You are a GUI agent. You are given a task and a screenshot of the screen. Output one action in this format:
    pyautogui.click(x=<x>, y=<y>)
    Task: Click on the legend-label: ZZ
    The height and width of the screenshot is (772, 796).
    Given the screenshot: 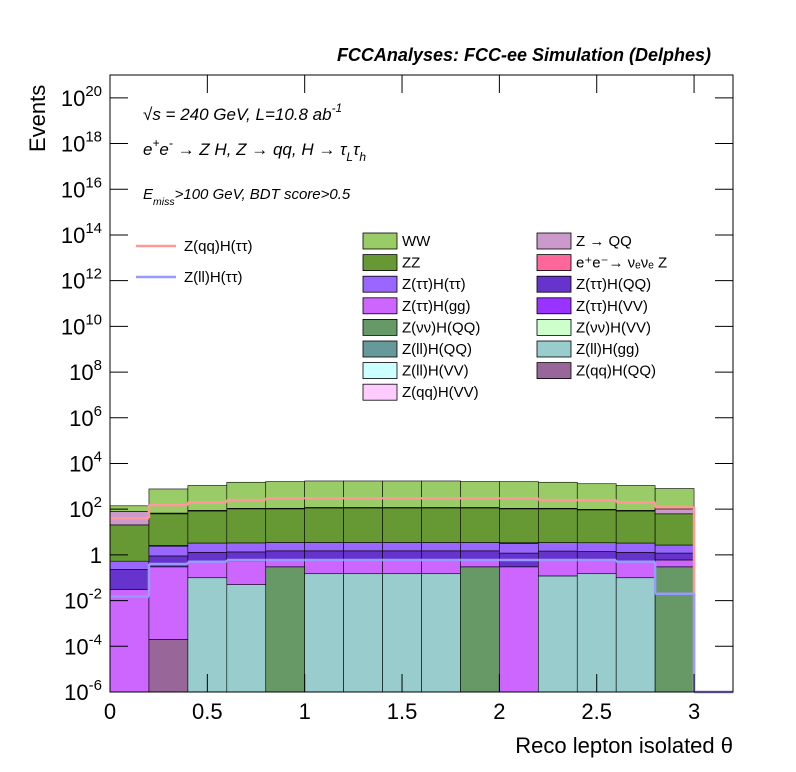 What is the action you would take?
    pyautogui.click(x=411, y=263)
    